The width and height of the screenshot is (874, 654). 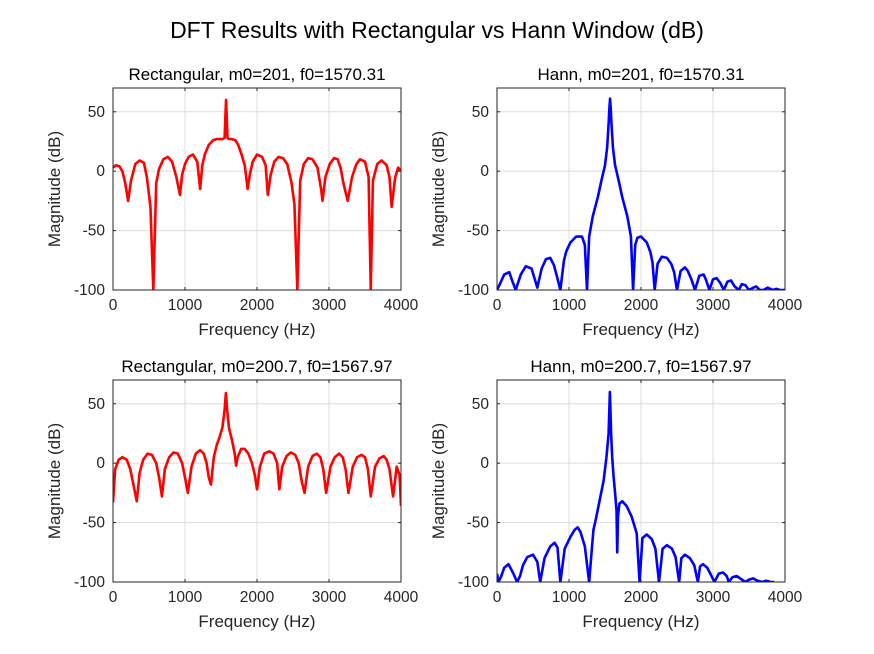 I want to click on subplot-title: Hann, m0=200.7, f0=1567.97, so click(x=640, y=366).